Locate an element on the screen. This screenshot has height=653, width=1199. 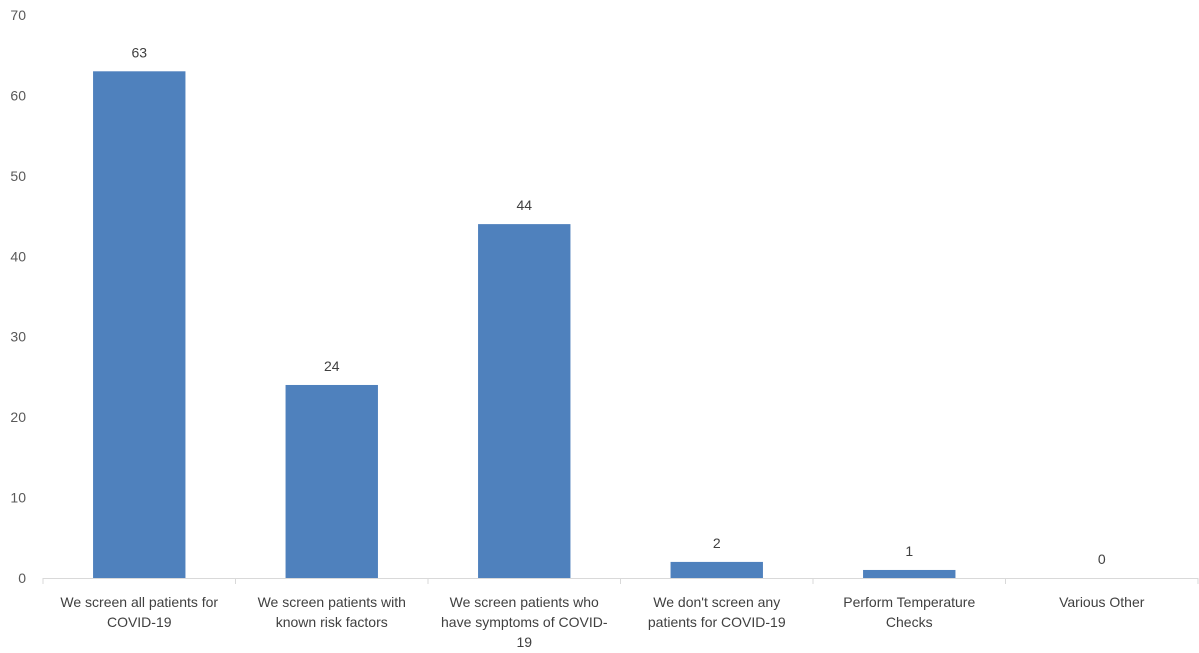
category-label: We don't screen any patients for COVID-19 is located at coordinates (717, 612).